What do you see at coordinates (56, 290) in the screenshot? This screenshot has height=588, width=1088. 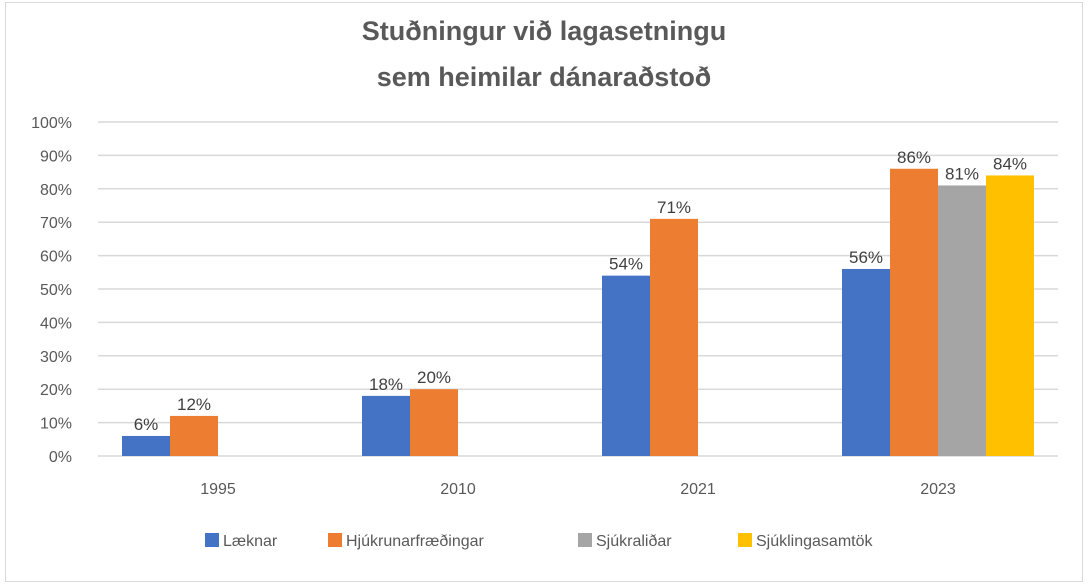 I see `y-tick-label: 50%` at bounding box center [56, 290].